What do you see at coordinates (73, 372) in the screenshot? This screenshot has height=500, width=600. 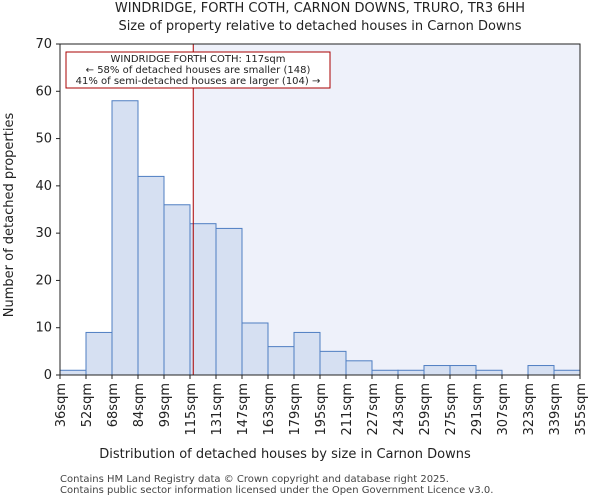 I see `bar-36sqm` at bounding box center [73, 372].